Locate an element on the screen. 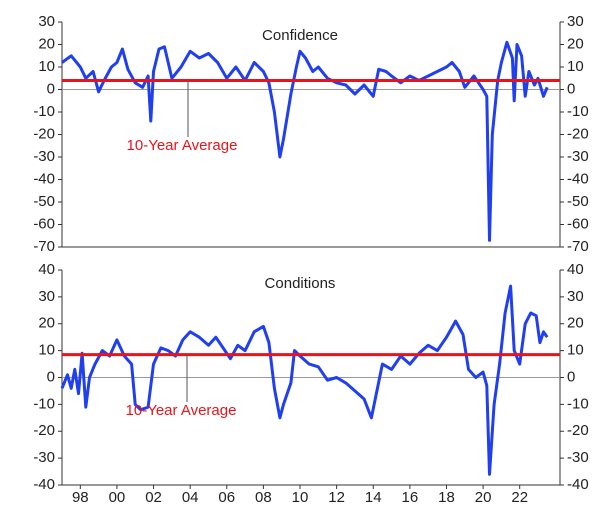 The height and width of the screenshot is (505, 594). x-tick-label: 10 is located at coordinates (300, 497).